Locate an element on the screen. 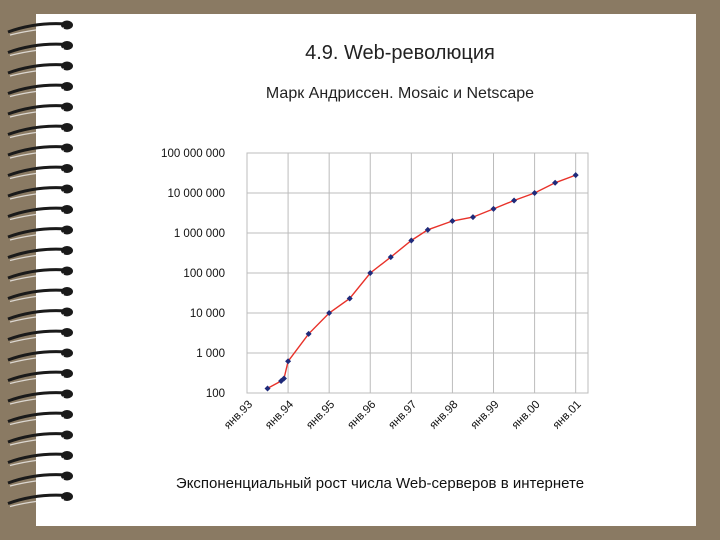 Image resolution: width=720 pixels, height=540 pixels. x-tick-label: янв.93 is located at coordinates (238, 415).